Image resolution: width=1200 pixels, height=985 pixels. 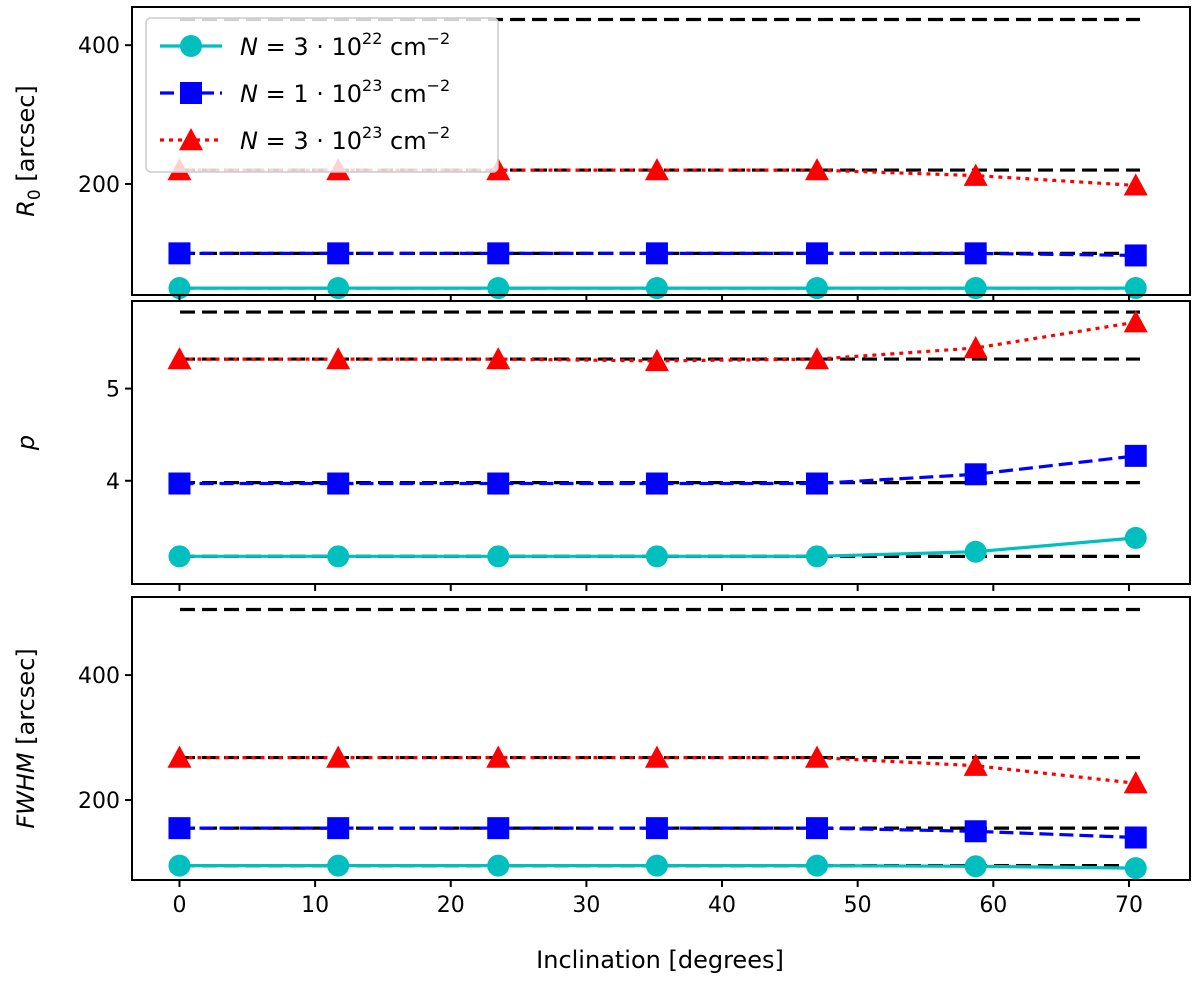 I want to click on x-tick-label: 0, so click(x=179, y=905).